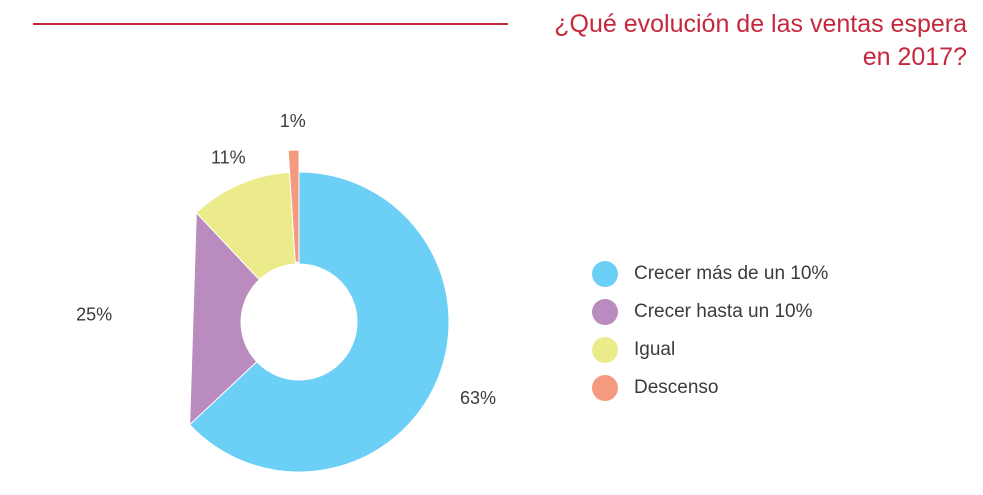 This screenshot has height=495, width=983. Describe the element at coordinates (655, 349) in the screenshot. I see `legend-label: Igual` at that location.